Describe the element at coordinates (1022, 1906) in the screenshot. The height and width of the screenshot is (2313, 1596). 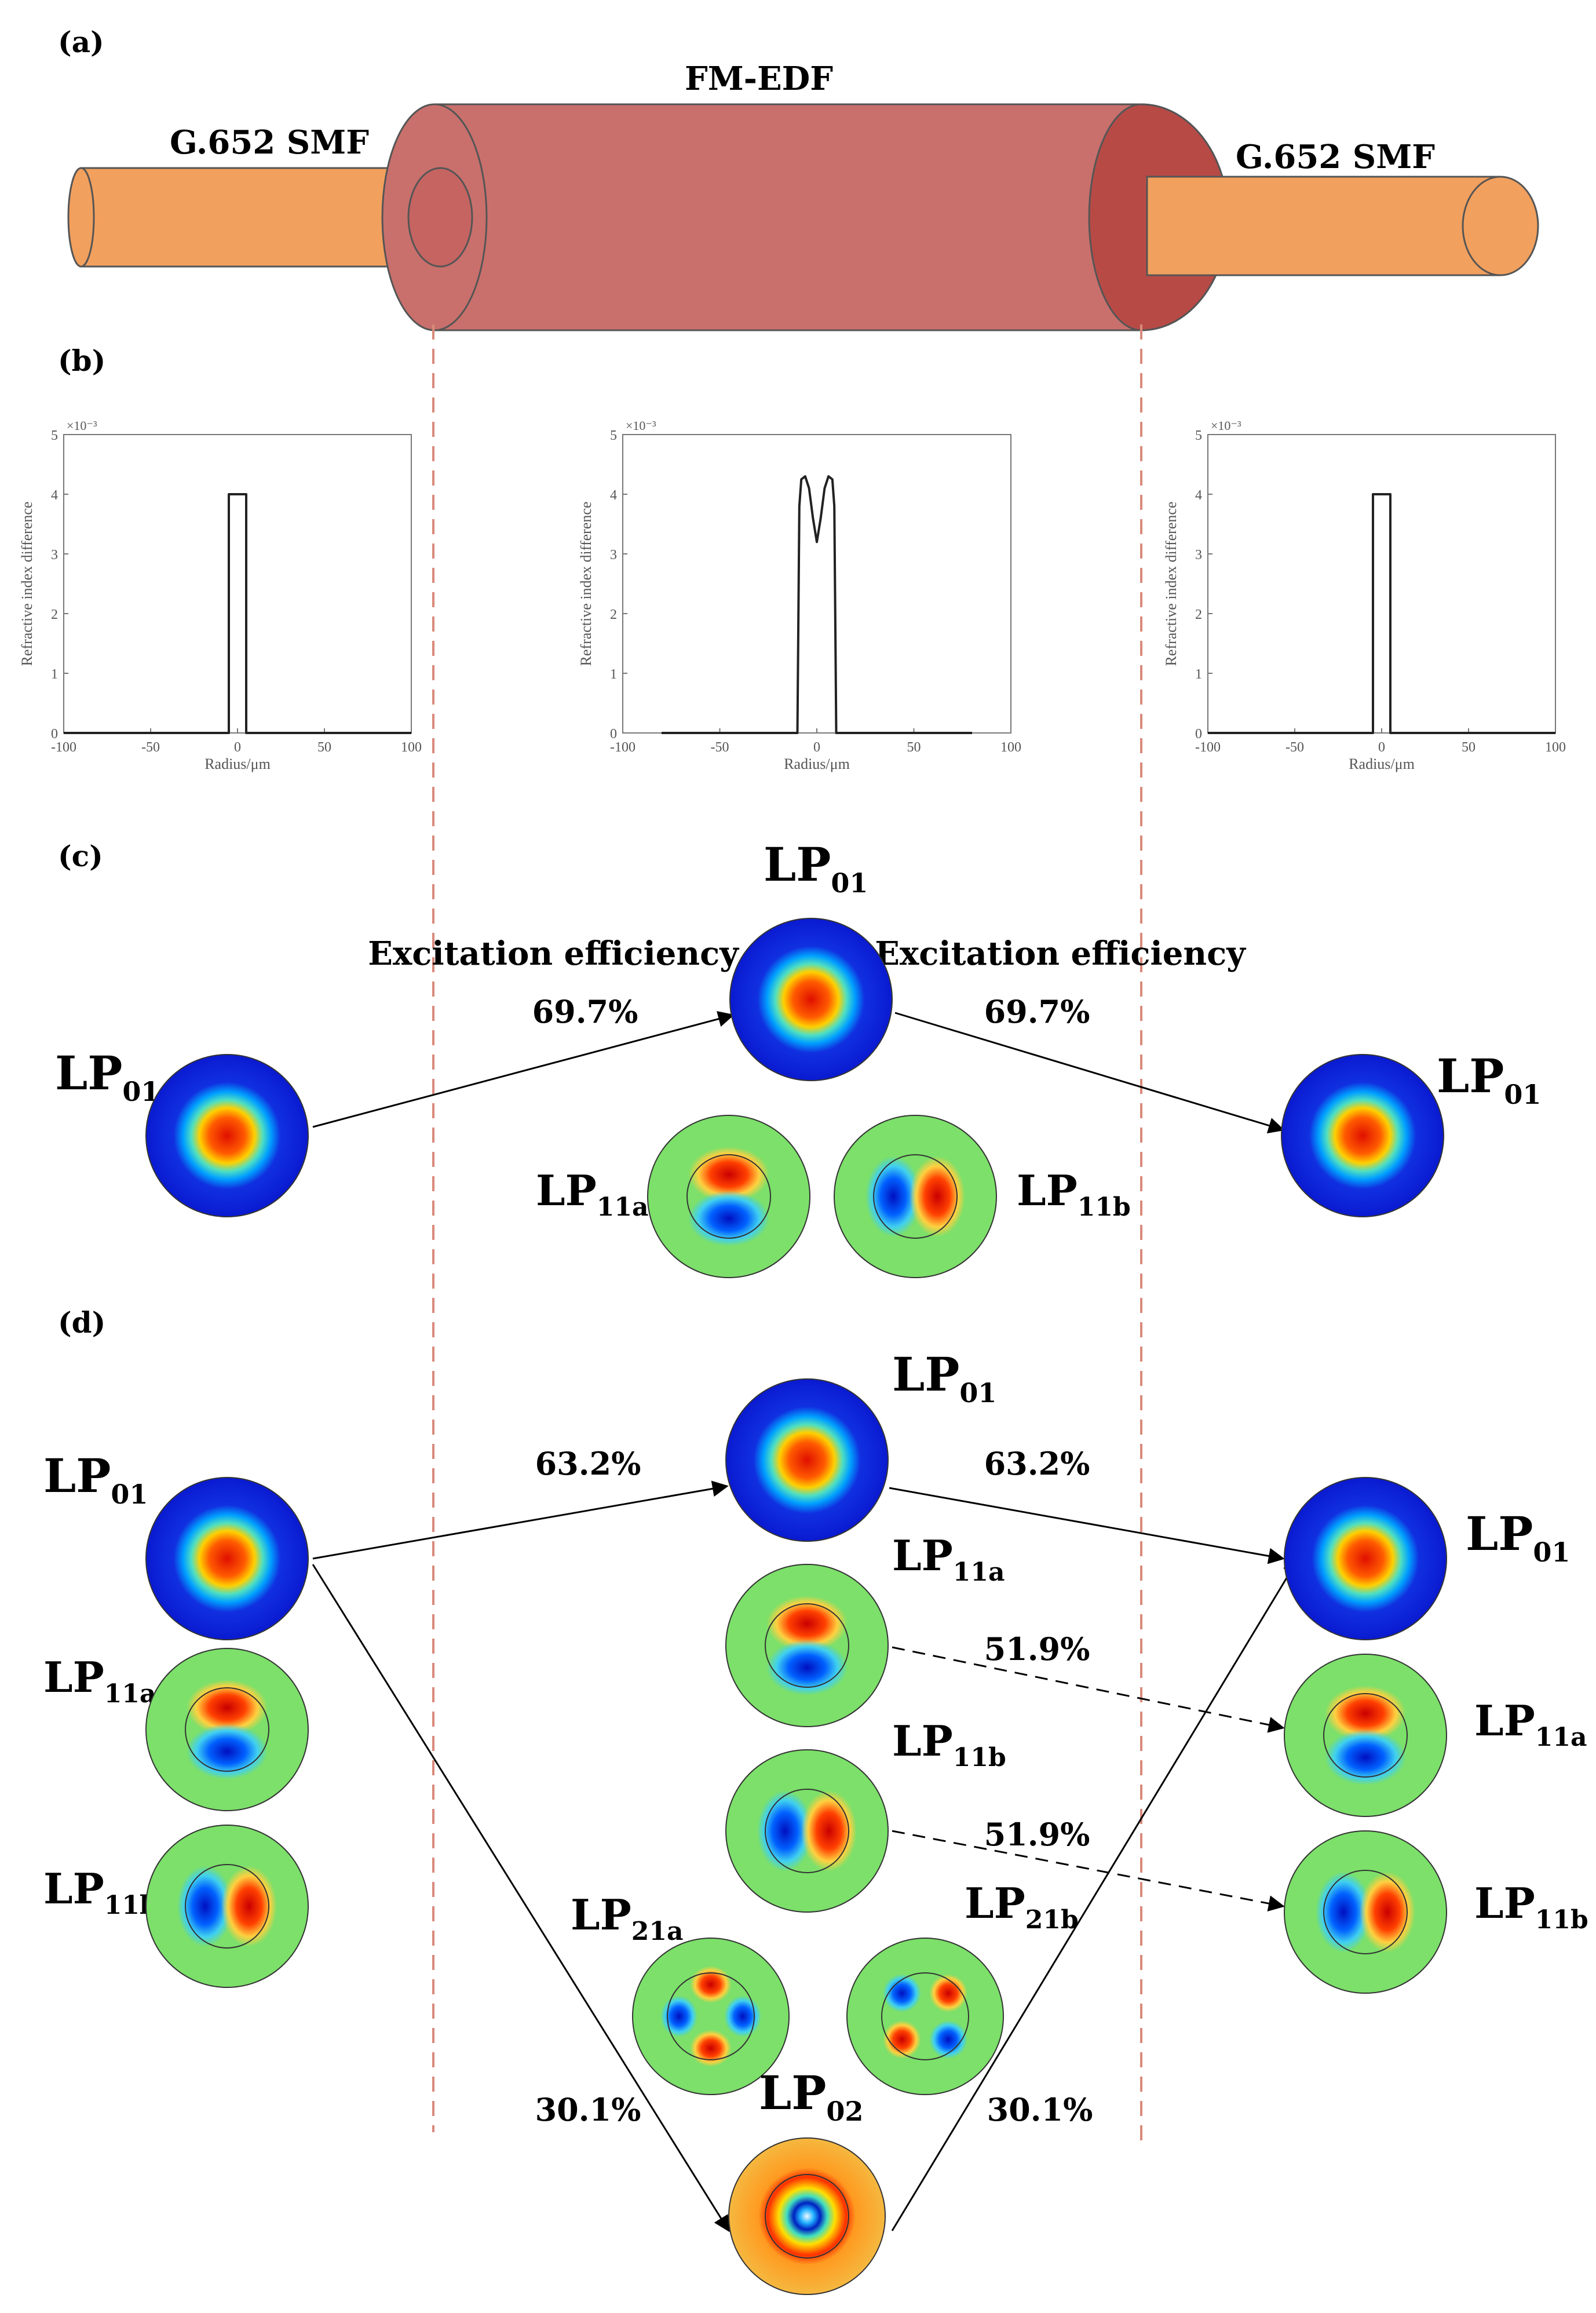
I see `d-edf-lp21b-label: LP21b` at that location.